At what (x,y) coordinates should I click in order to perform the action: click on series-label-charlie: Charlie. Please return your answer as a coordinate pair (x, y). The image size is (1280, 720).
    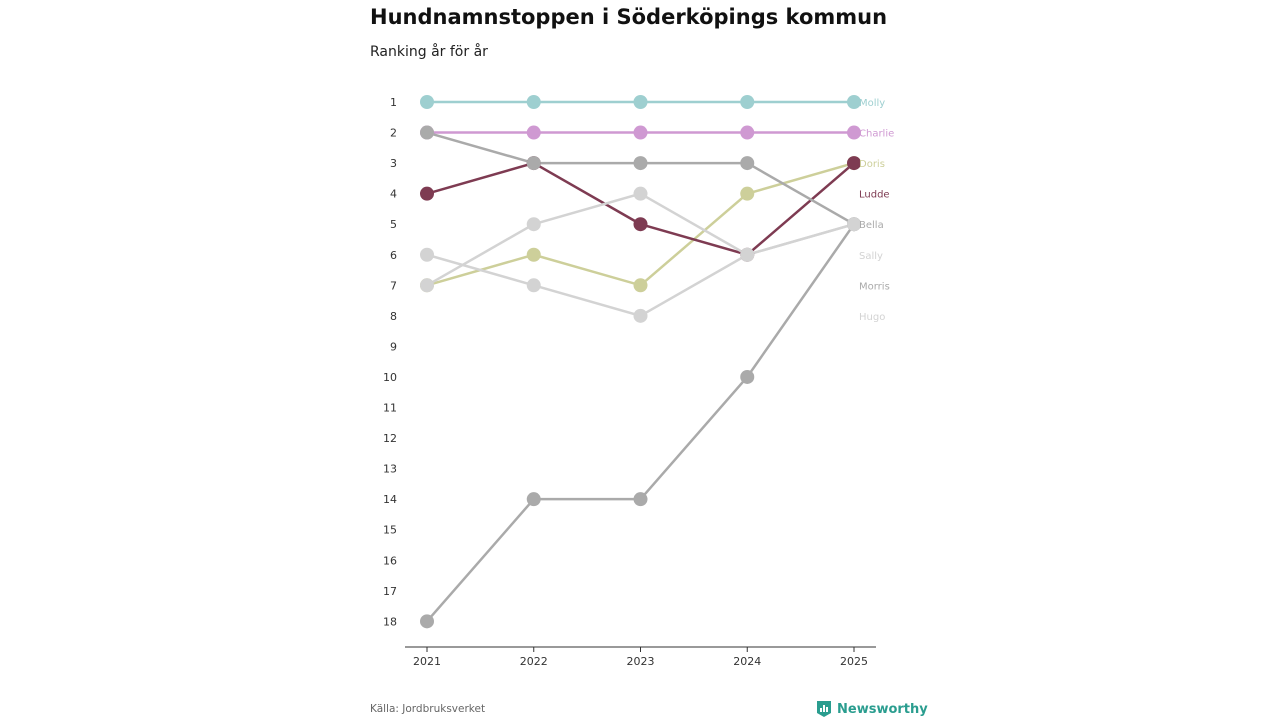
    Looking at the image, I should click on (876, 134).